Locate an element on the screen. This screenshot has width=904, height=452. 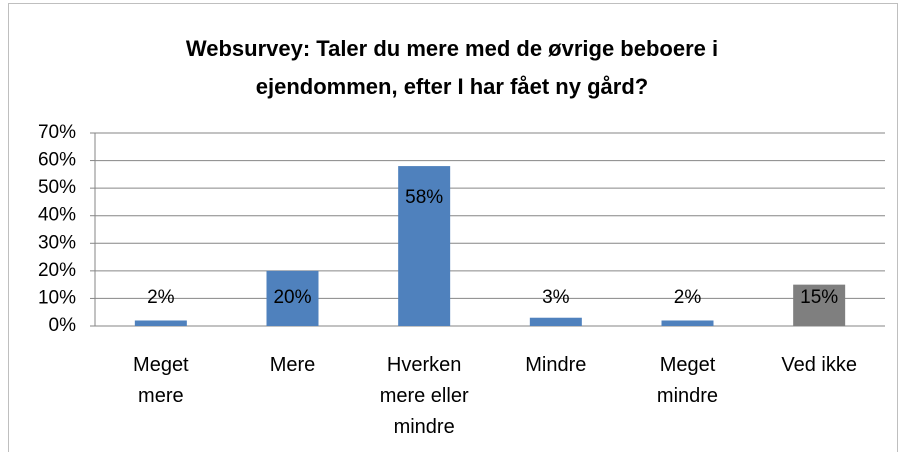
value-label: 15% is located at coordinates (819, 297).